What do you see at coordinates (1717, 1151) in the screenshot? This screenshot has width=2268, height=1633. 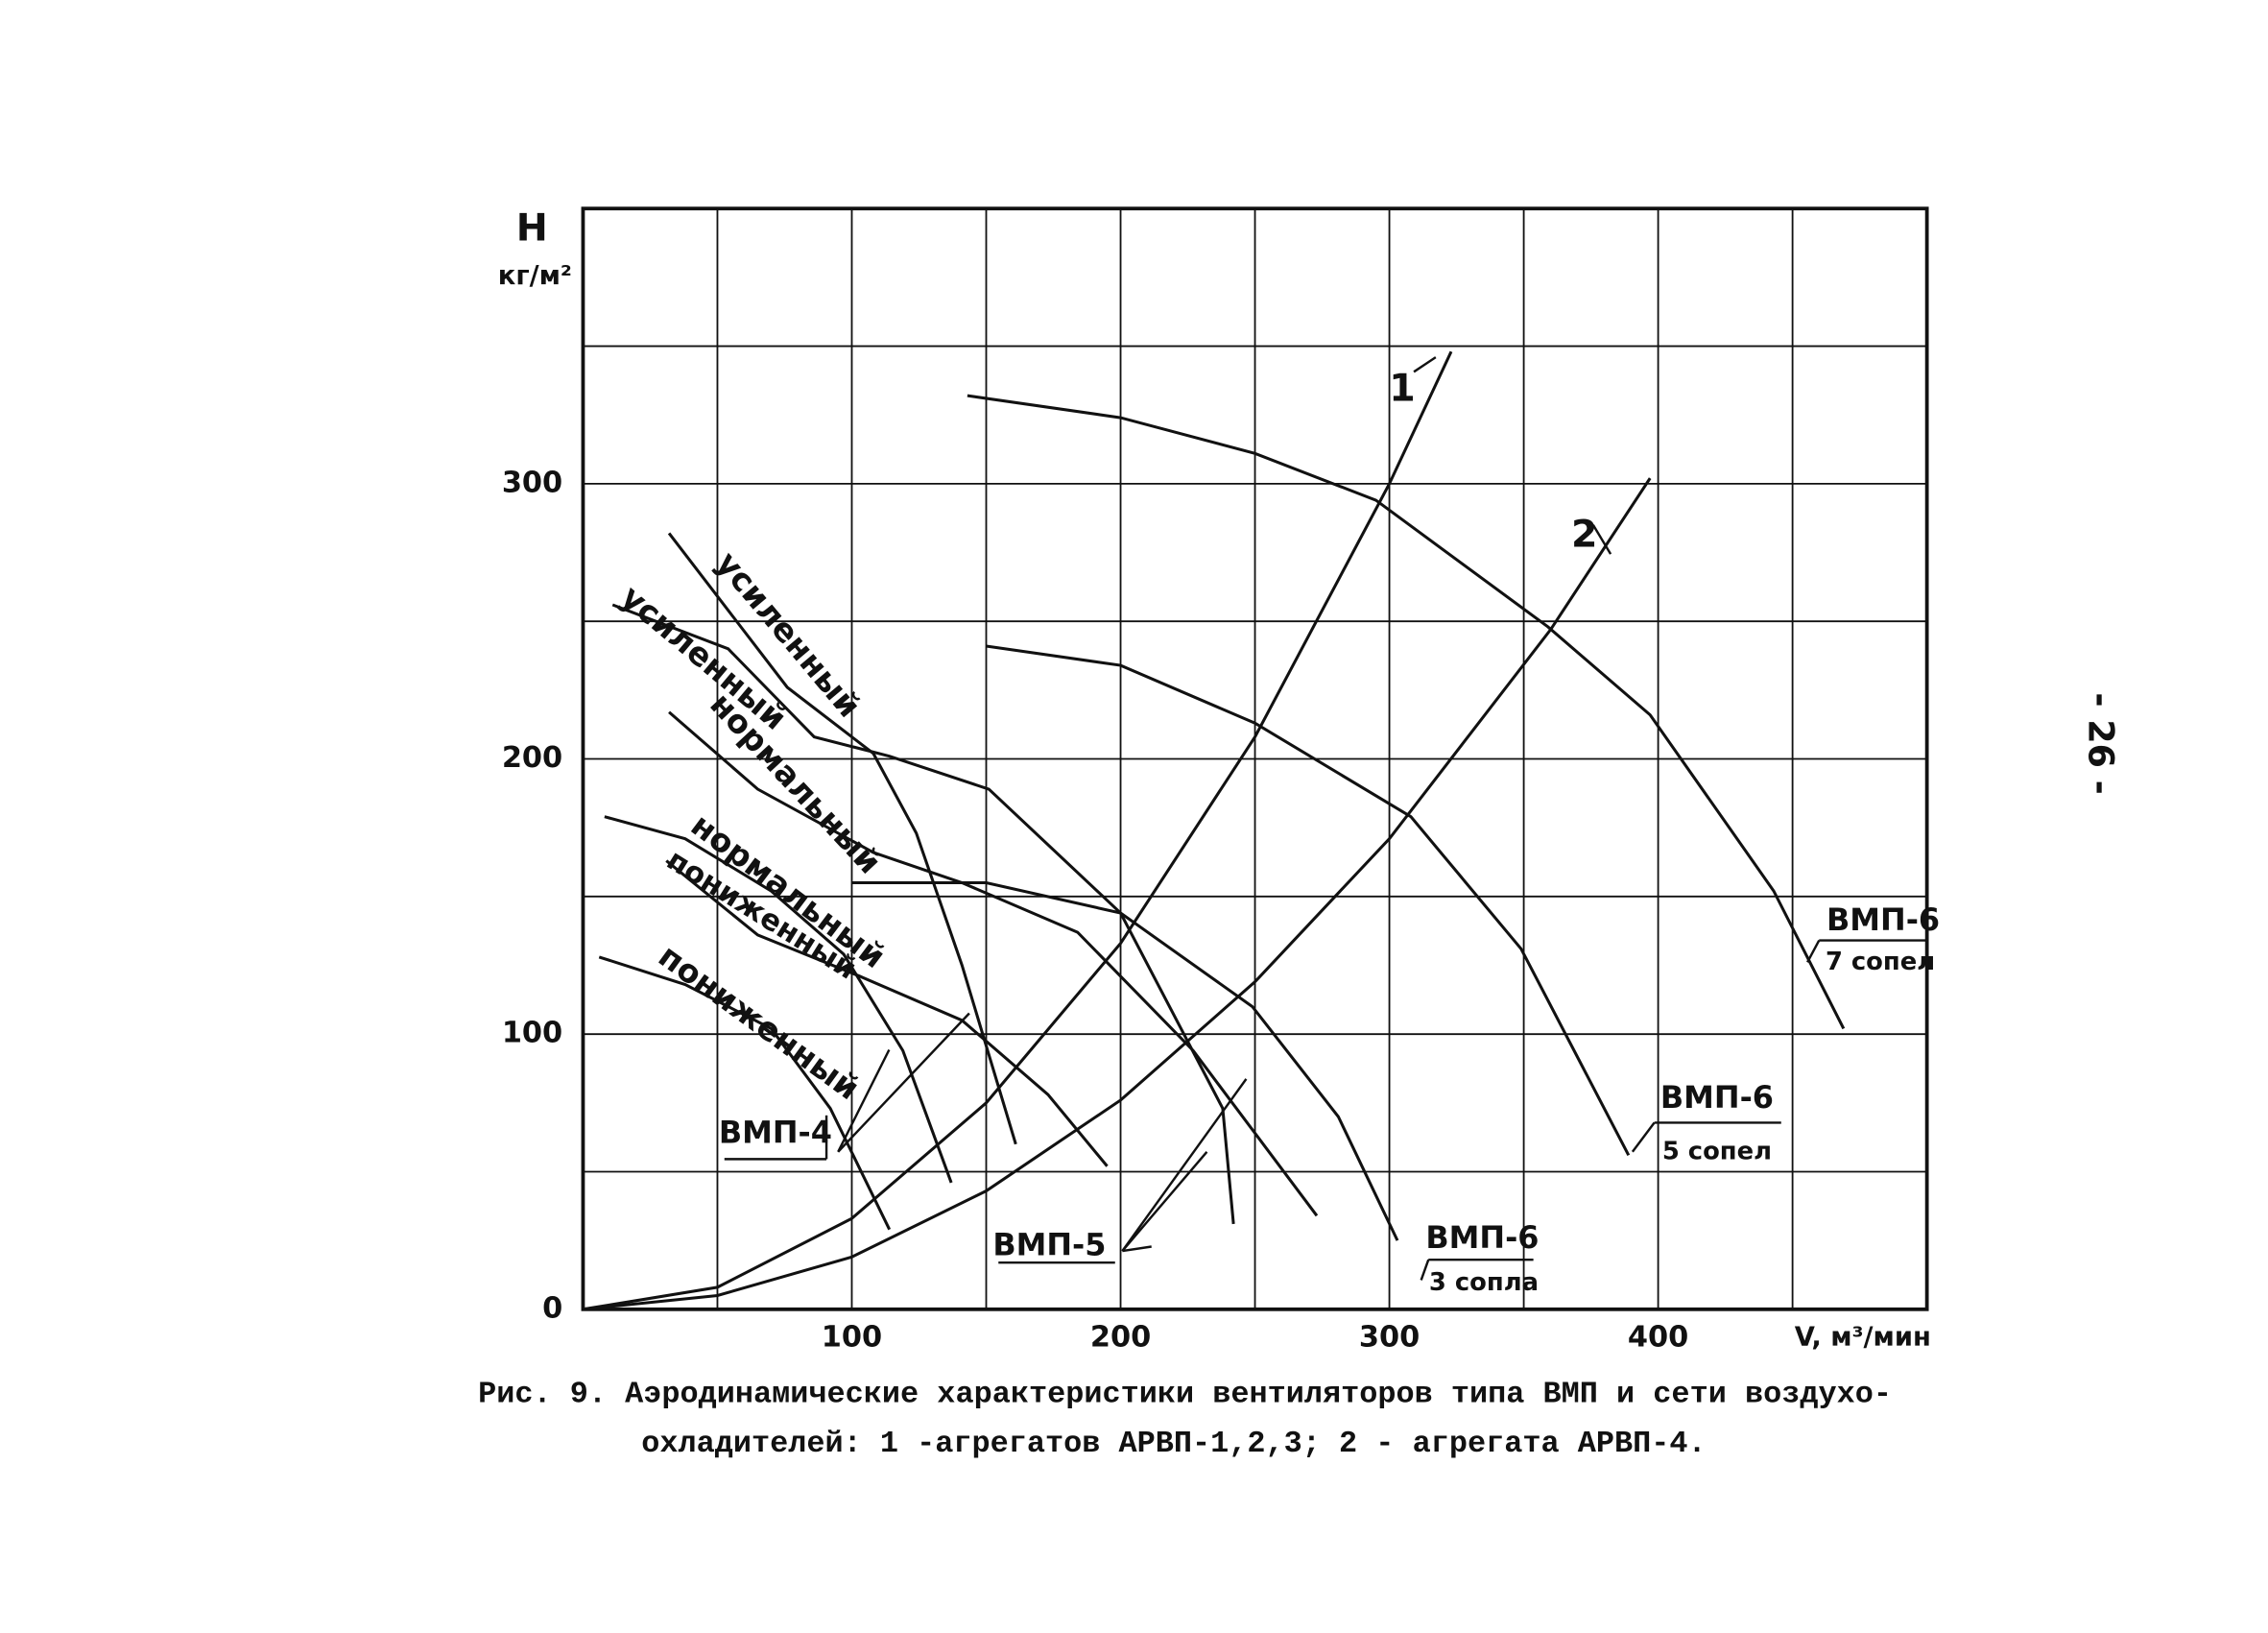 I see `curve-label: 5 сопел` at bounding box center [1717, 1151].